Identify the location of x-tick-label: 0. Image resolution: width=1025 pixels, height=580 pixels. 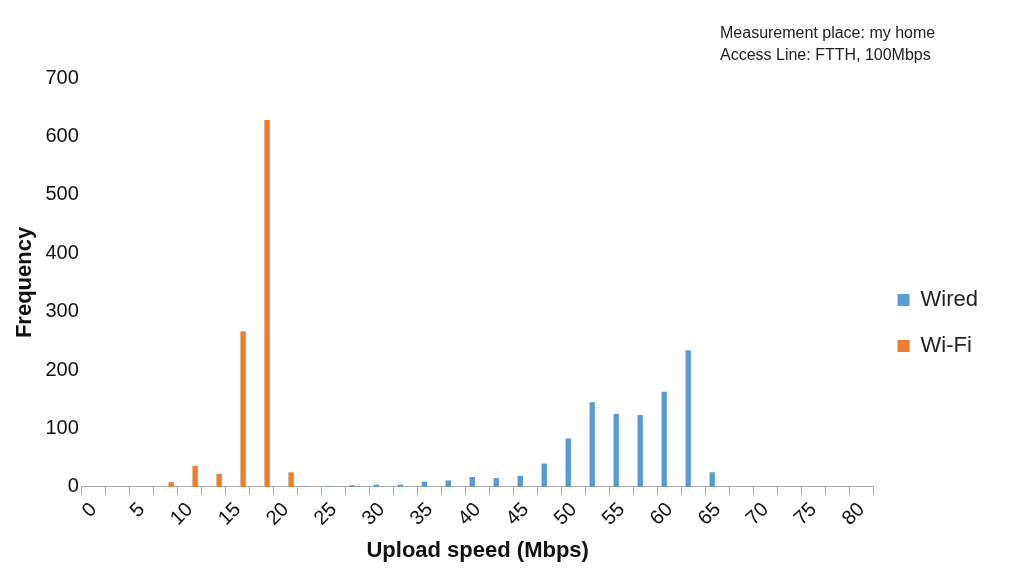
(89, 509).